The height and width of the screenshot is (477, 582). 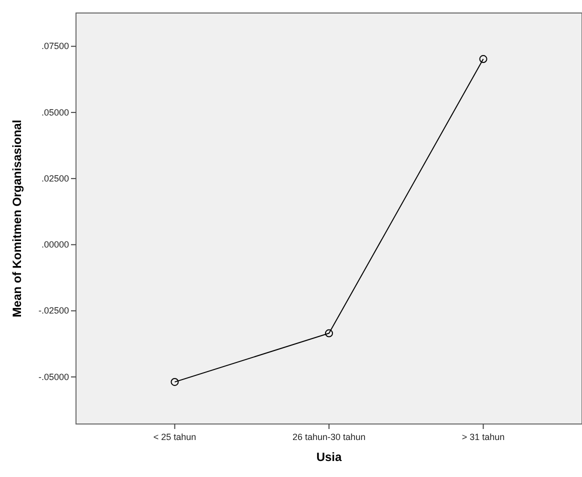 What do you see at coordinates (55, 178) in the screenshot?
I see `y-tick-label: .02500` at bounding box center [55, 178].